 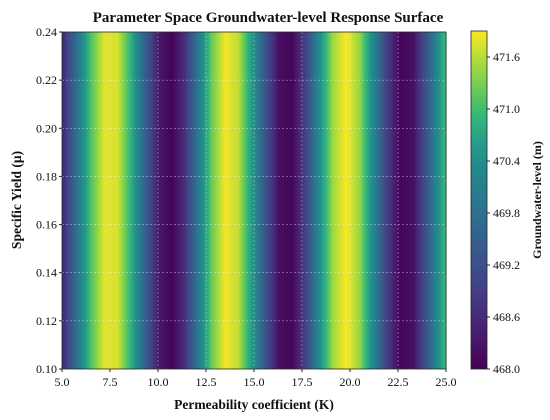 What do you see at coordinates (46, 128) in the screenshot?
I see `y-tick-label: 0.20` at bounding box center [46, 128].